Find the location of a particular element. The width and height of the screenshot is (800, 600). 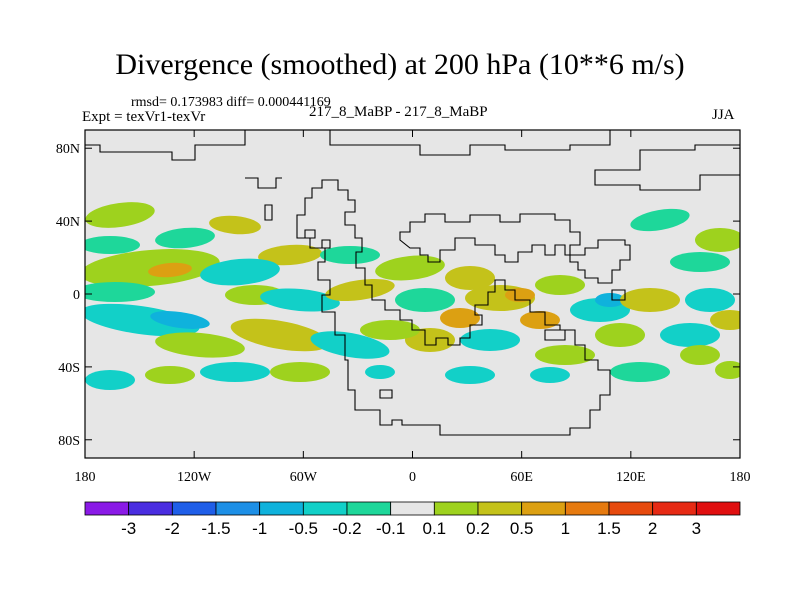

colorbar-label: 1.5 is located at coordinates (609, 528).